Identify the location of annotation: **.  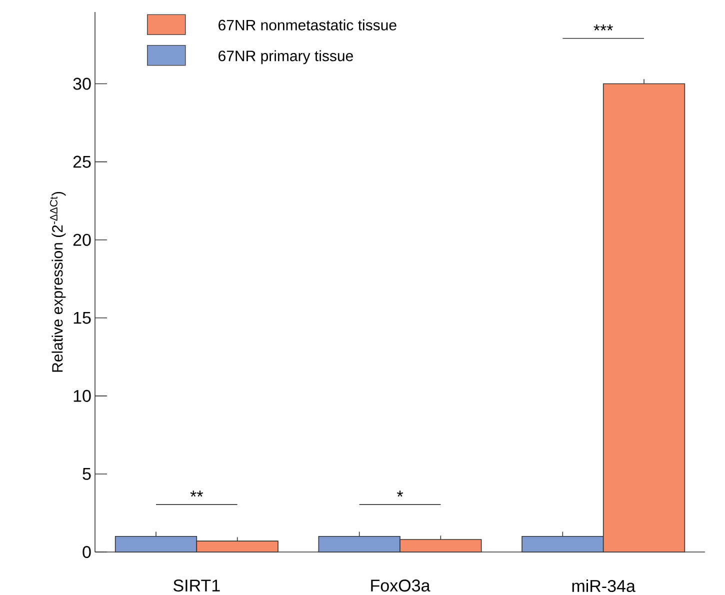
(197, 493).